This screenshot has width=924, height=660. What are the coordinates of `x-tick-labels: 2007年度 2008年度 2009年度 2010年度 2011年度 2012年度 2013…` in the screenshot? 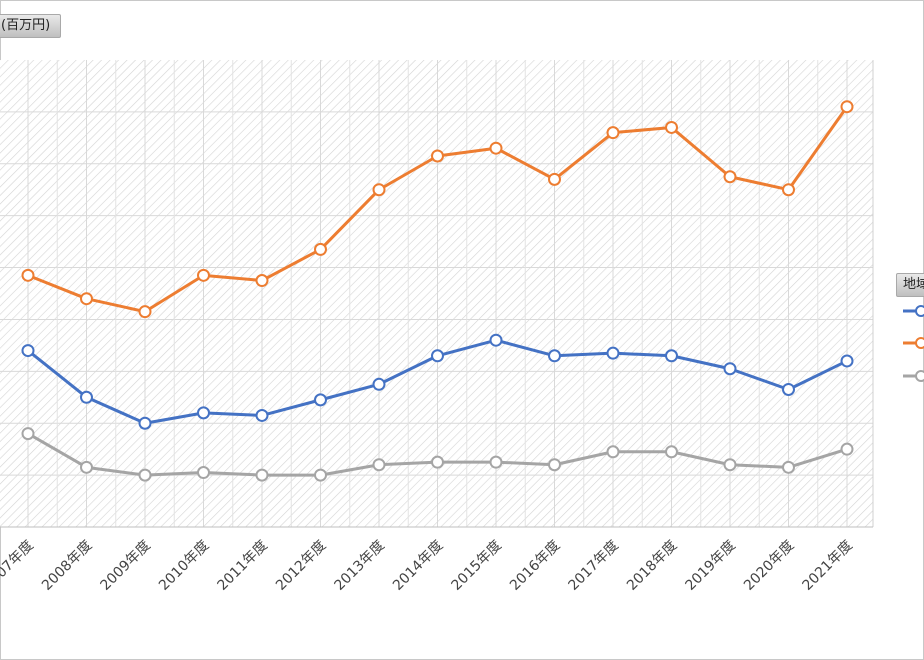 It's located at (428, 566).